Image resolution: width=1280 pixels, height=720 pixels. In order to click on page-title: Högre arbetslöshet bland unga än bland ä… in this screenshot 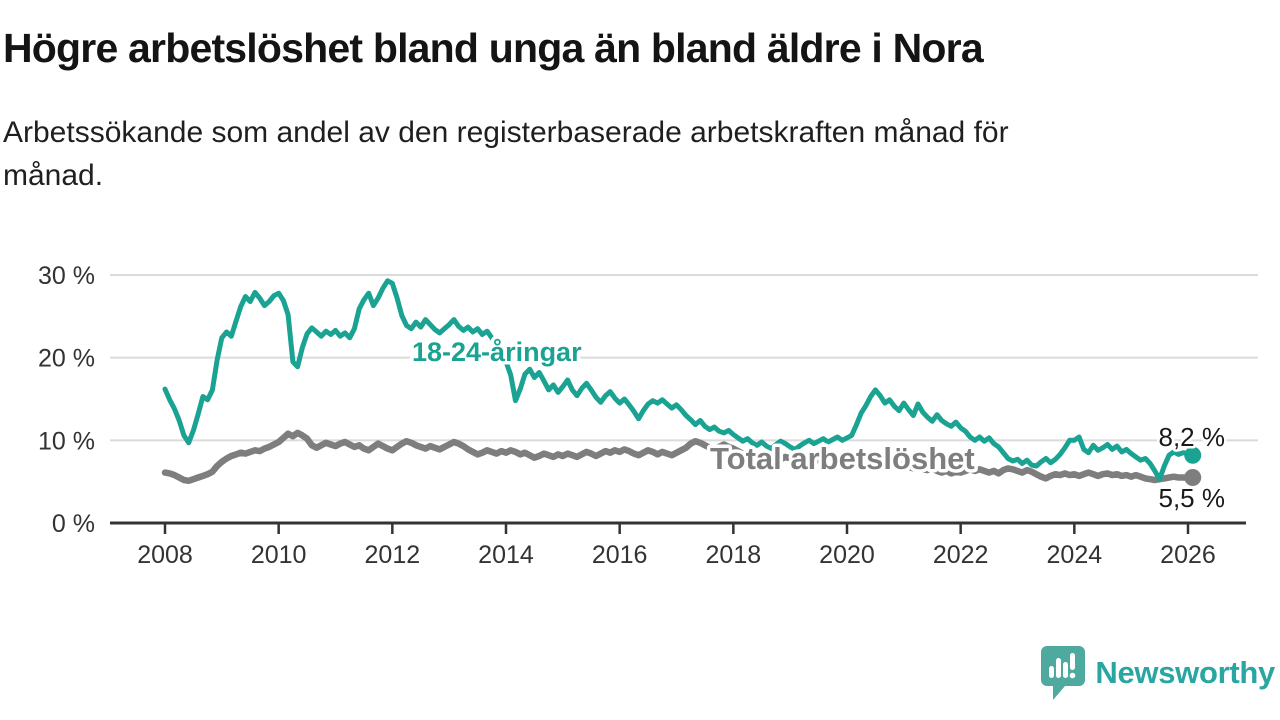, I will do `click(493, 48)`.